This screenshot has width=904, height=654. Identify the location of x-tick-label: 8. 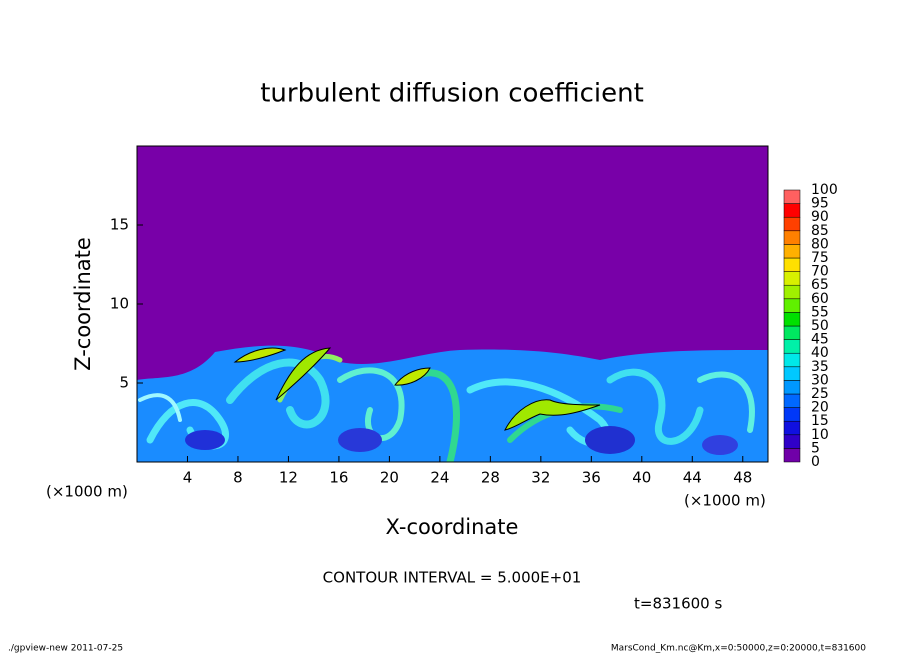
(238, 478).